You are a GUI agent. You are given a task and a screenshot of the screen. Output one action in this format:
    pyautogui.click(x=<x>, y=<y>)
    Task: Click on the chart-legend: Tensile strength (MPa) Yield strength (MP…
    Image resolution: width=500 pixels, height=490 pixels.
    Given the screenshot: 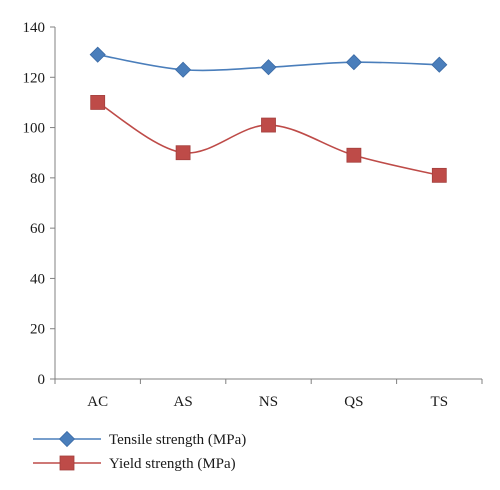 What is the action you would take?
    pyautogui.click(x=139, y=451)
    